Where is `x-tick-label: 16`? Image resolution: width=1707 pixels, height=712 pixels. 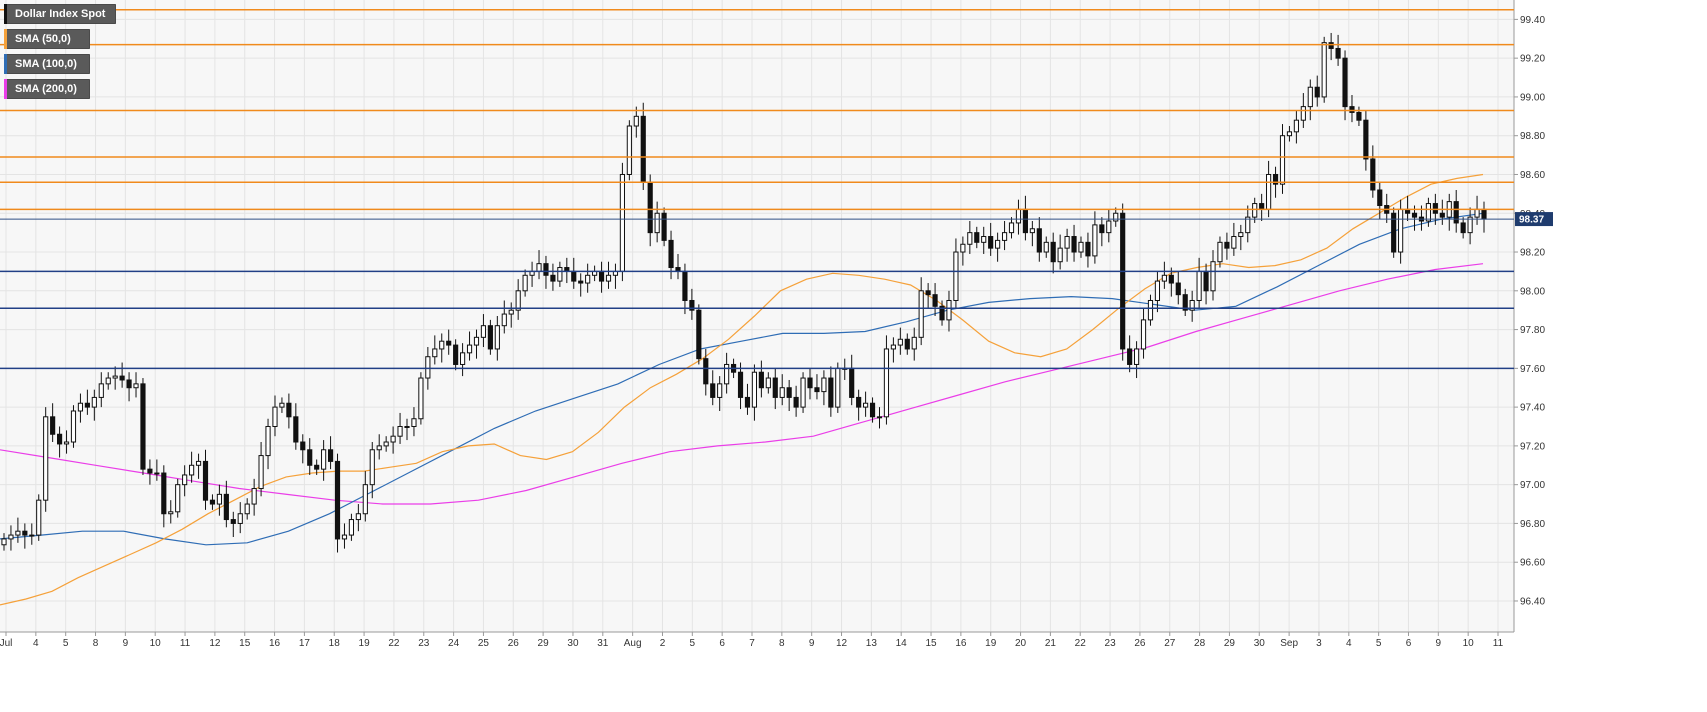
x-tick-label: 16 is located at coordinates (961, 643).